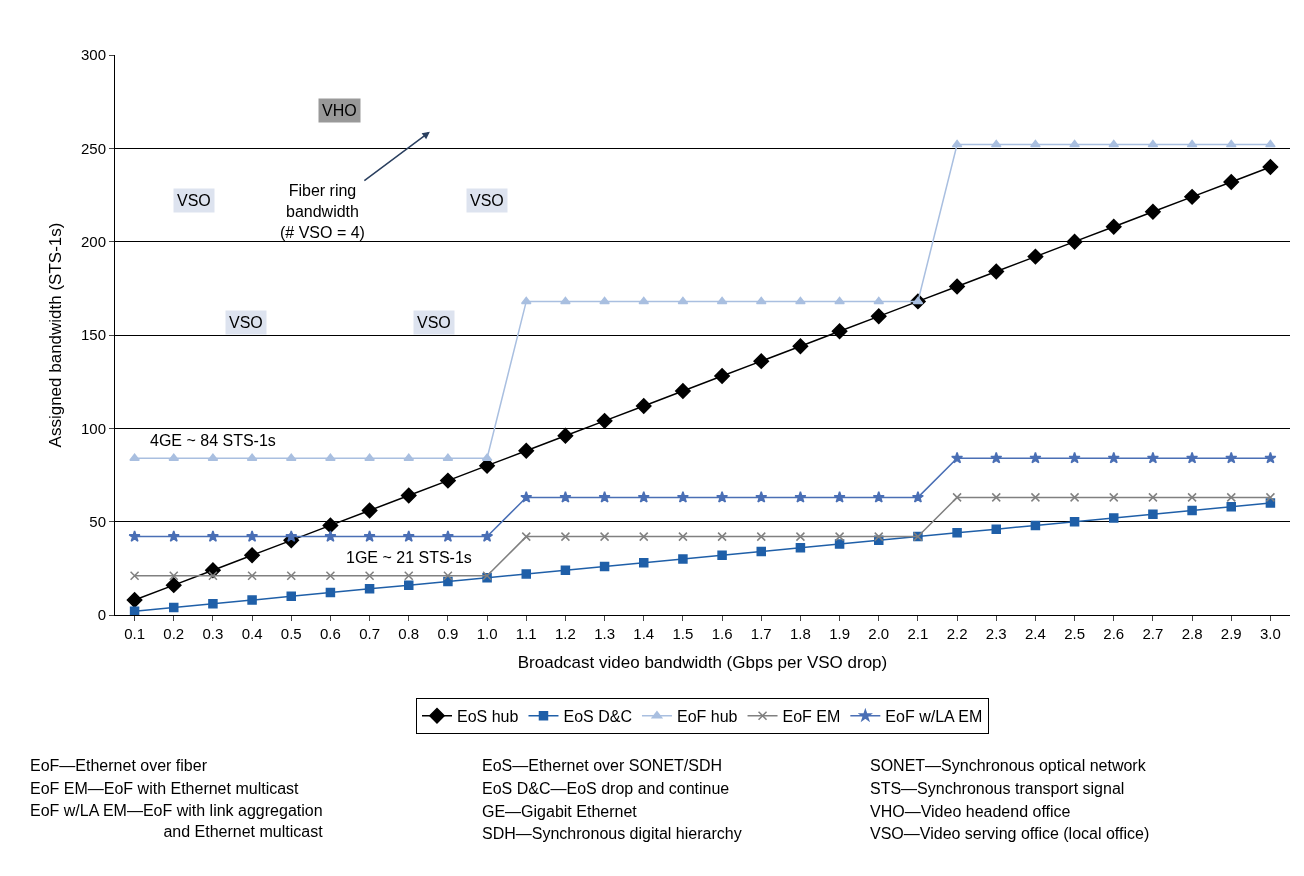 This screenshot has width=1304, height=876. I want to click on x-tick-label: 0.6, so click(330, 633).